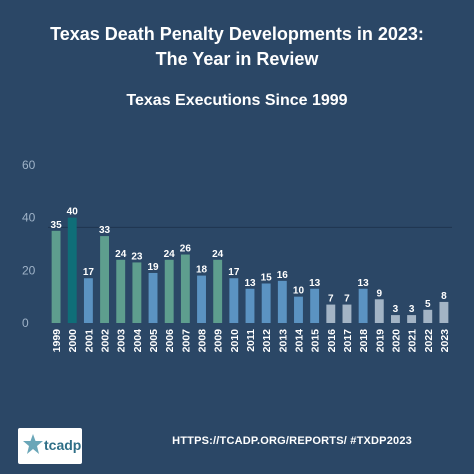  I want to click on data-label-2016: 7, so click(331, 299).